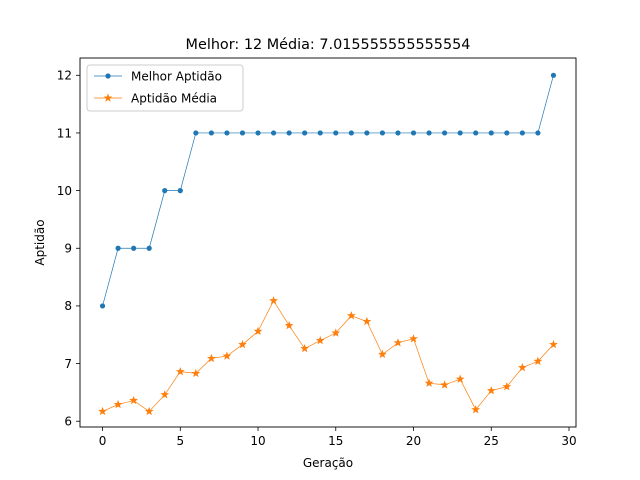 The width and height of the screenshot is (640, 480). What do you see at coordinates (335, 441) in the screenshot?
I see `x-tick-label: 15` at bounding box center [335, 441].